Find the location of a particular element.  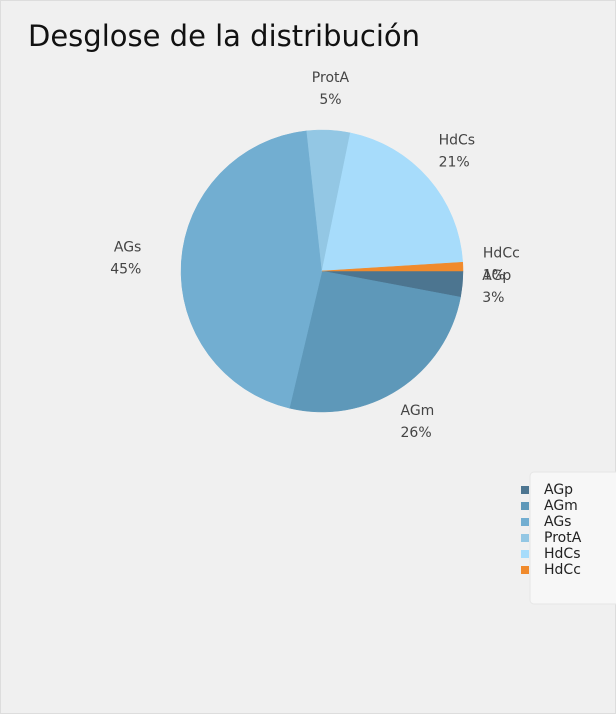

slice-label: AGm is located at coordinates (418, 411).